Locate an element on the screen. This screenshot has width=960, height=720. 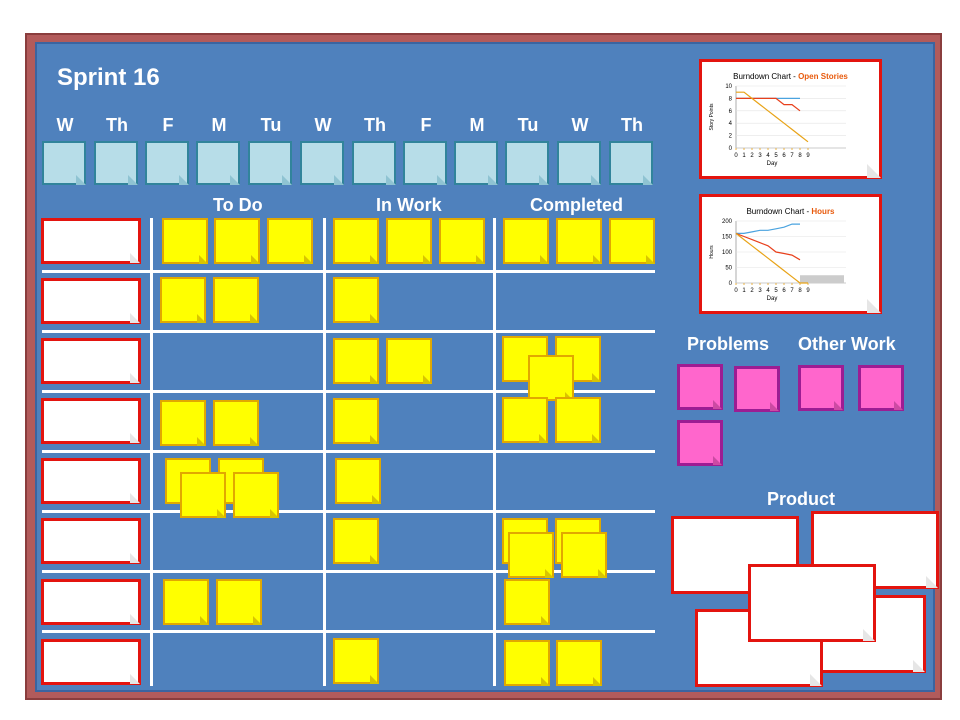
sprint-title: Sprint 16 is located at coordinates (108, 77).